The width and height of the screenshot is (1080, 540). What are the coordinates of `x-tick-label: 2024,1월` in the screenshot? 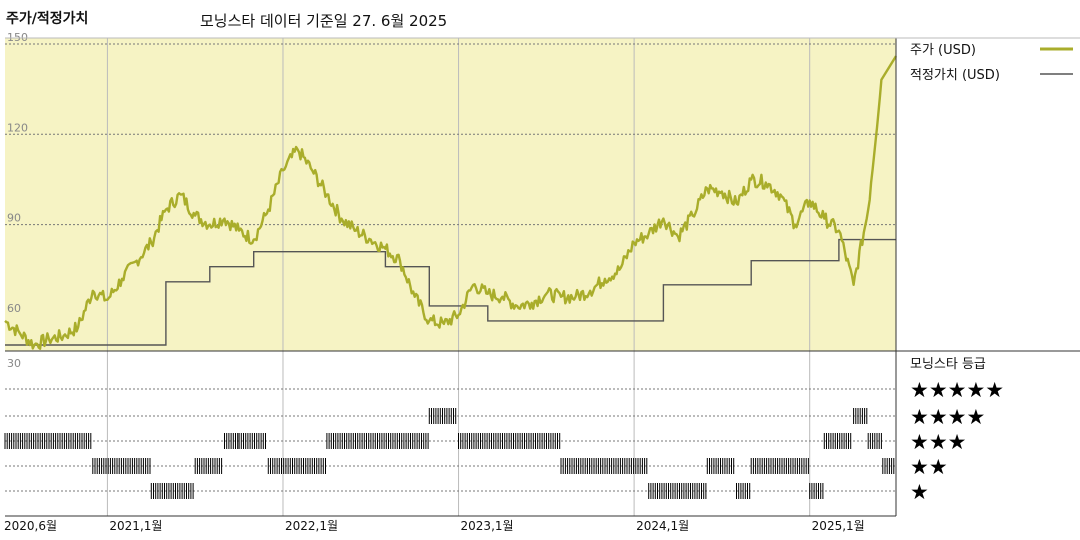 It's located at (662, 526).